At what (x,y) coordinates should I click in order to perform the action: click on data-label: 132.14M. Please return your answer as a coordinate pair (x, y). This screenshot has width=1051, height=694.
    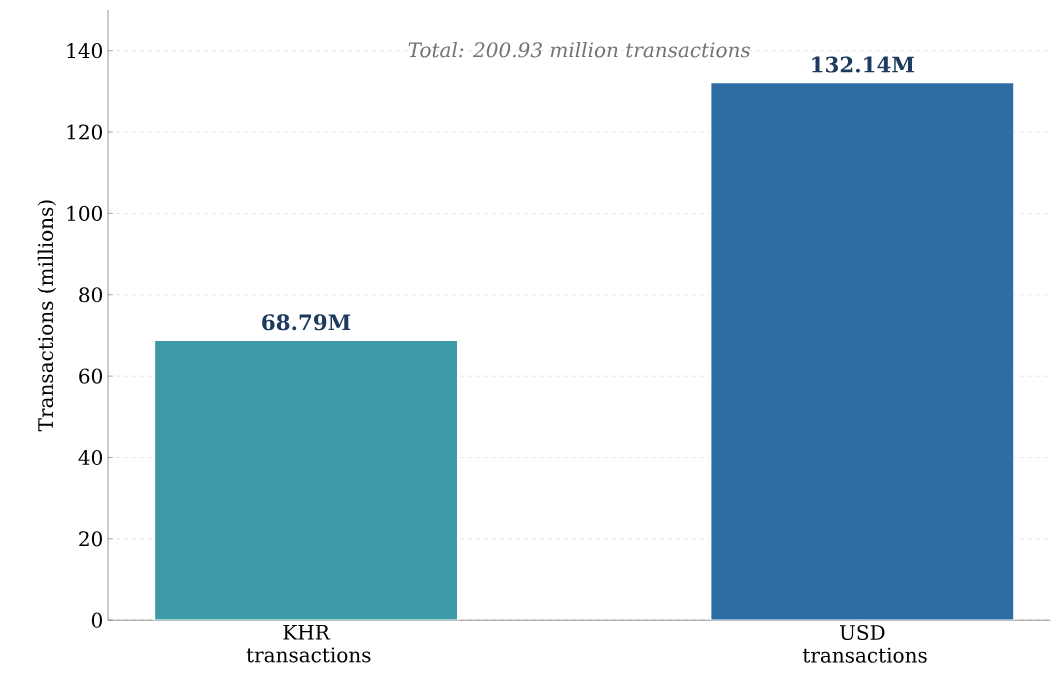
    Looking at the image, I should click on (863, 64).